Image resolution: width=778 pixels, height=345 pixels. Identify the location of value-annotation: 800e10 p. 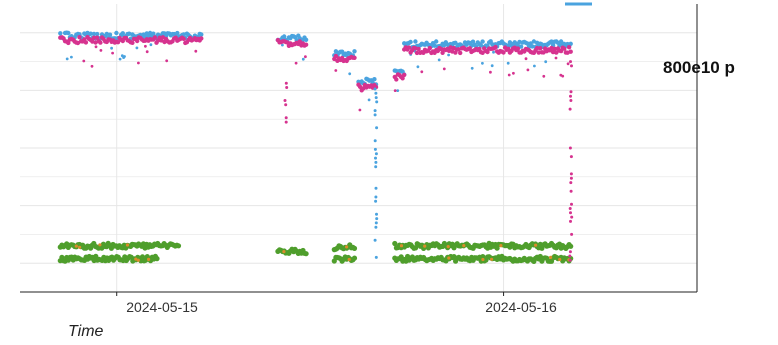
(699, 67).